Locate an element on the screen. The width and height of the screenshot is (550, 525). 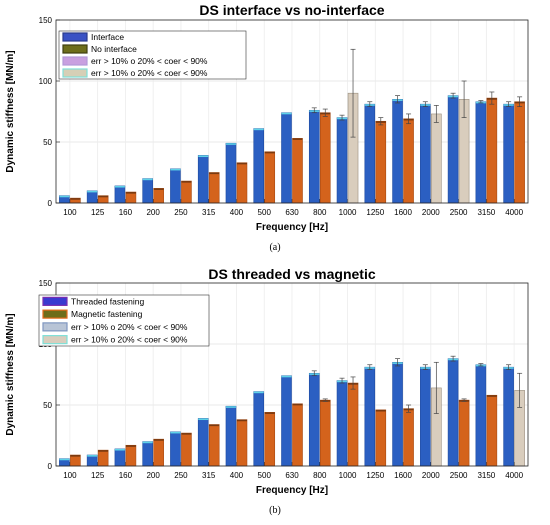
panel-label: (b) is located at coordinates (275, 510).